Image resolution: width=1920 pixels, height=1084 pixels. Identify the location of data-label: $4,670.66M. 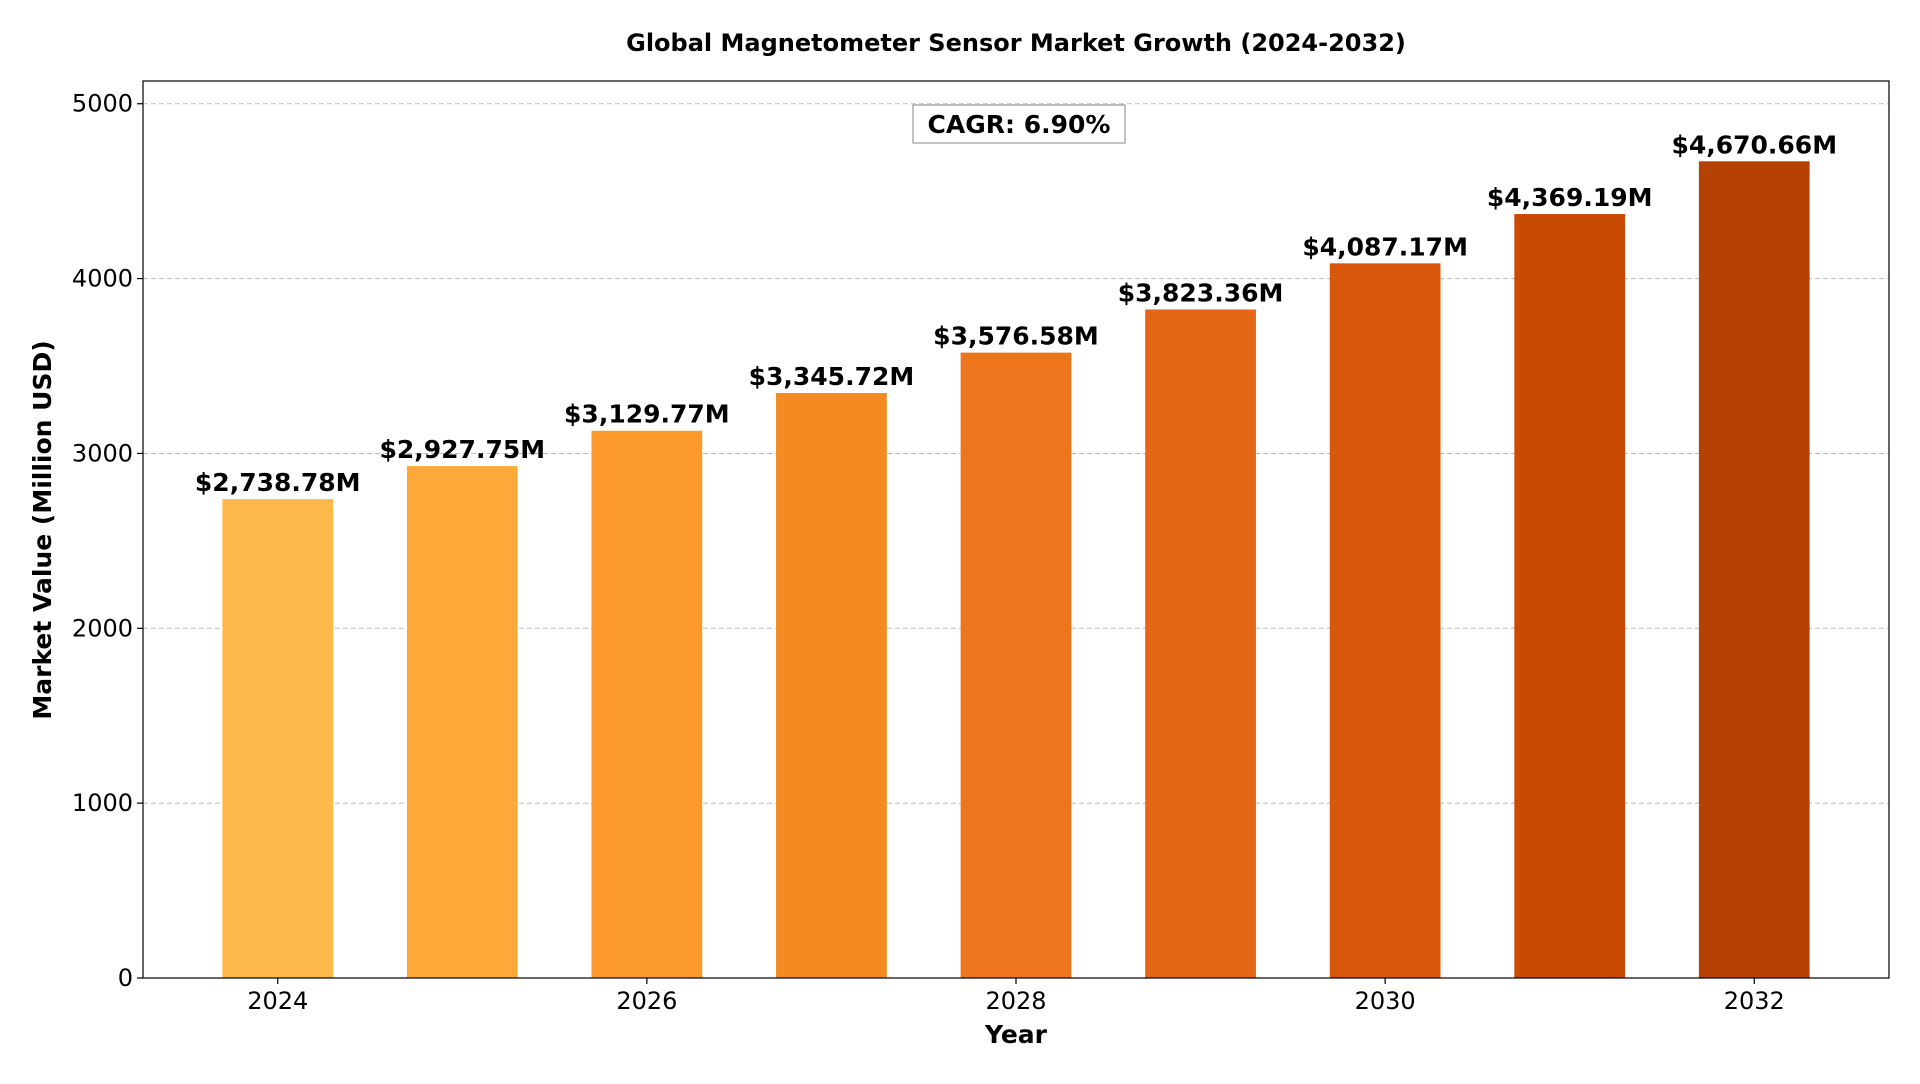
(1754, 144).